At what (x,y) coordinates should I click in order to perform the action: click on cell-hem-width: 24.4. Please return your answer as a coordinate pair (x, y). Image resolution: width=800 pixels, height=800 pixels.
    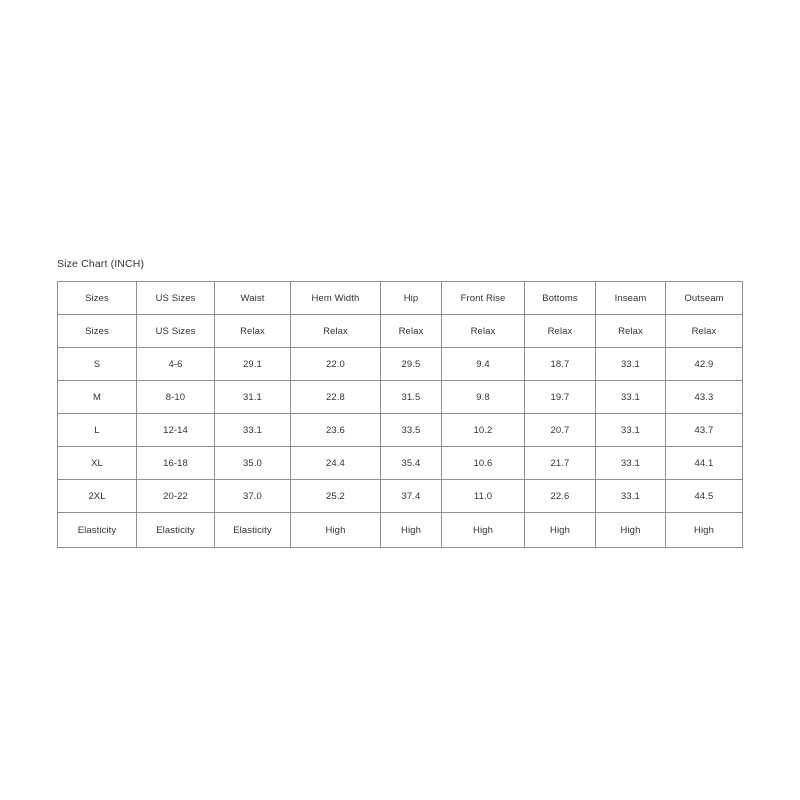
    Looking at the image, I should click on (335, 463).